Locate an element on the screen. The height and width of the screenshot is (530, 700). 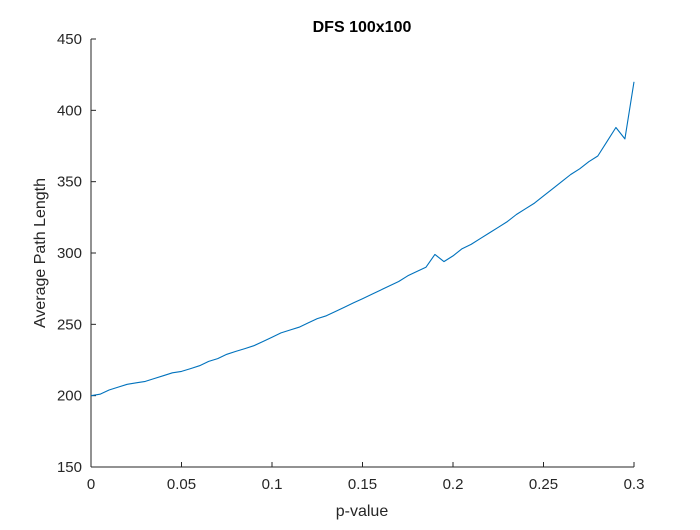
x-axis-title: p-value is located at coordinates (362, 511).